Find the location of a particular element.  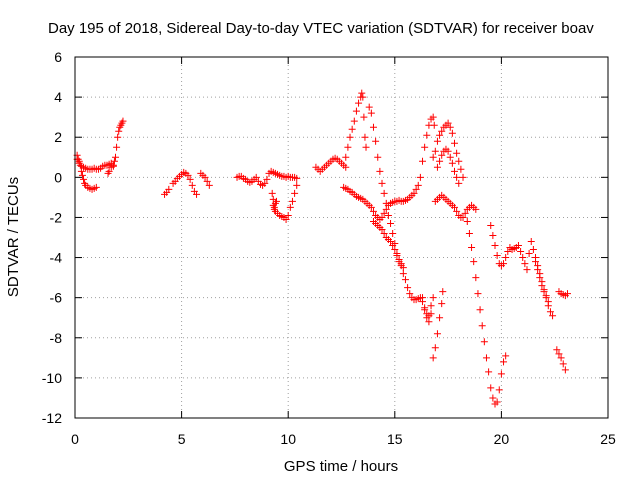

y-tick-label: 2 is located at coordinates (58, 137).